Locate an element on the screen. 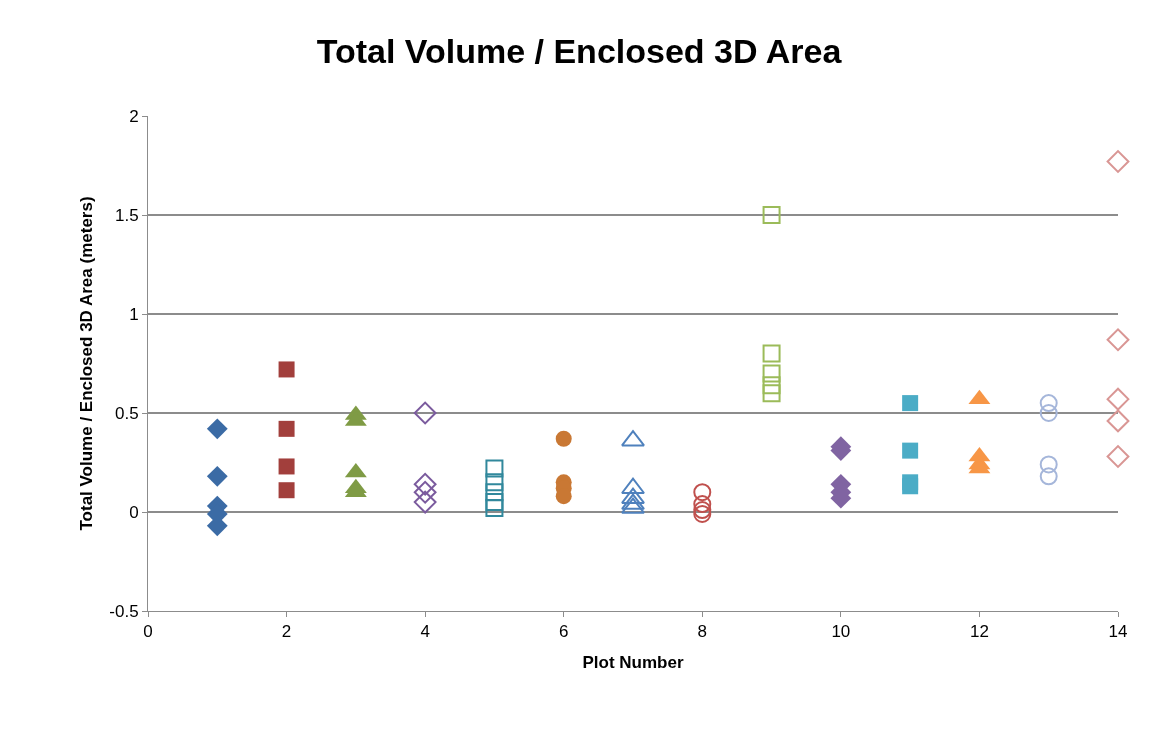 The height and width of the screenshot is (732, 1158). x-tick-label: 10 is located at coordinates (841, 632).